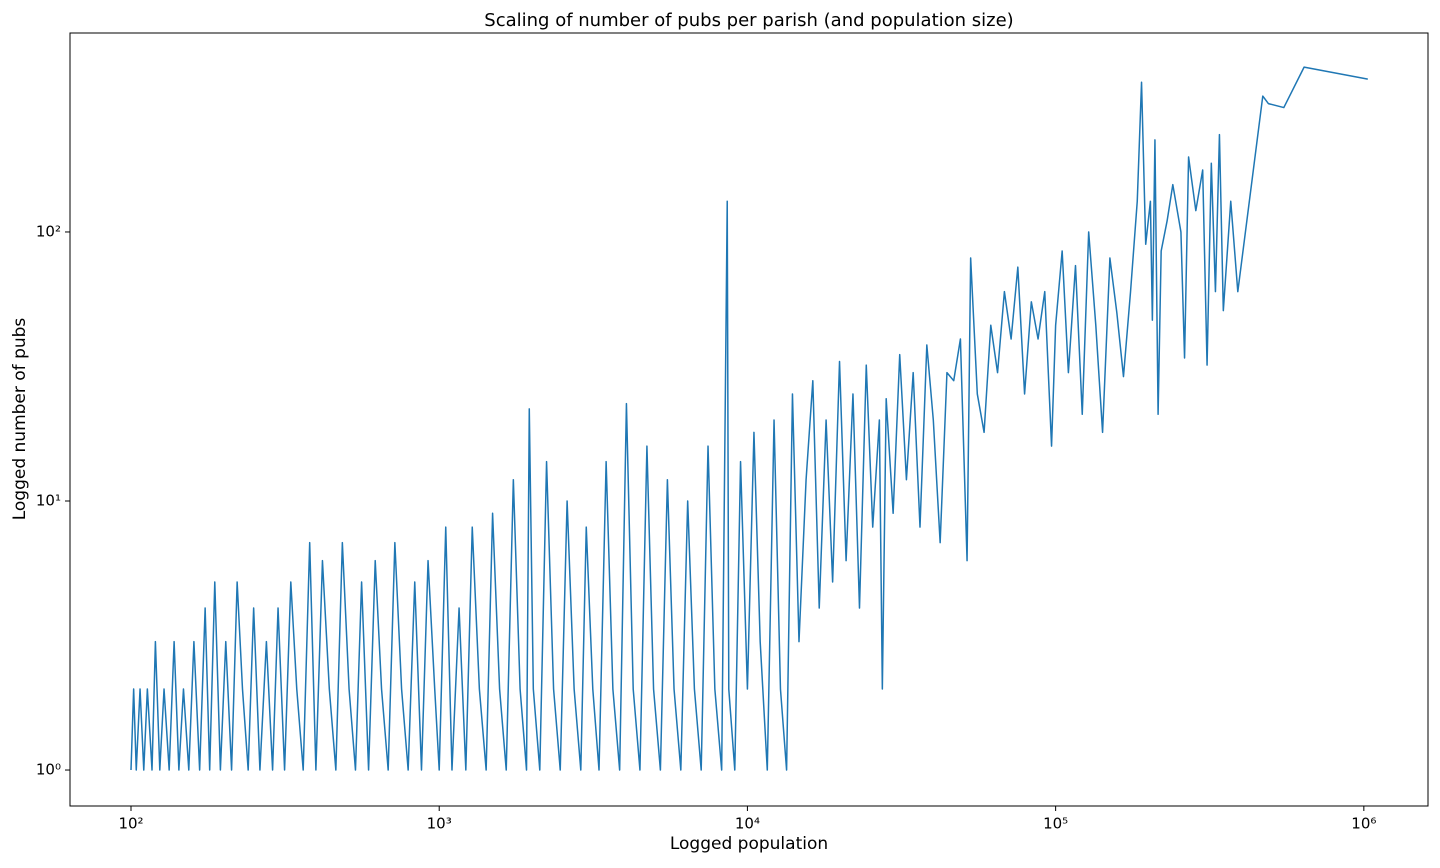 This screenshot has height=868, width=1440. I want to click on x-tick-label: 10², so click(130, 824).